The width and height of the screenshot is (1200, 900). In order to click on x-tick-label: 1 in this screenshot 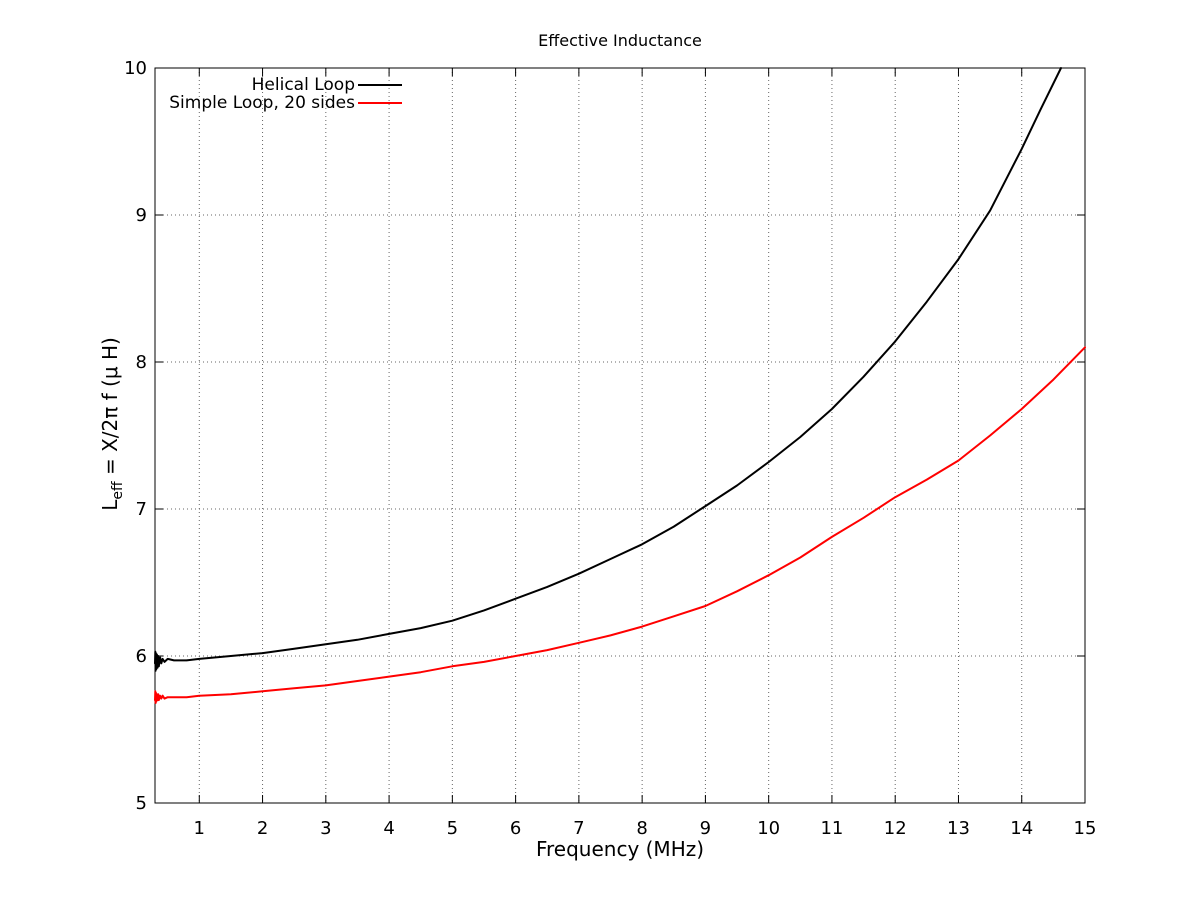, I will do `click(199, 828)`.